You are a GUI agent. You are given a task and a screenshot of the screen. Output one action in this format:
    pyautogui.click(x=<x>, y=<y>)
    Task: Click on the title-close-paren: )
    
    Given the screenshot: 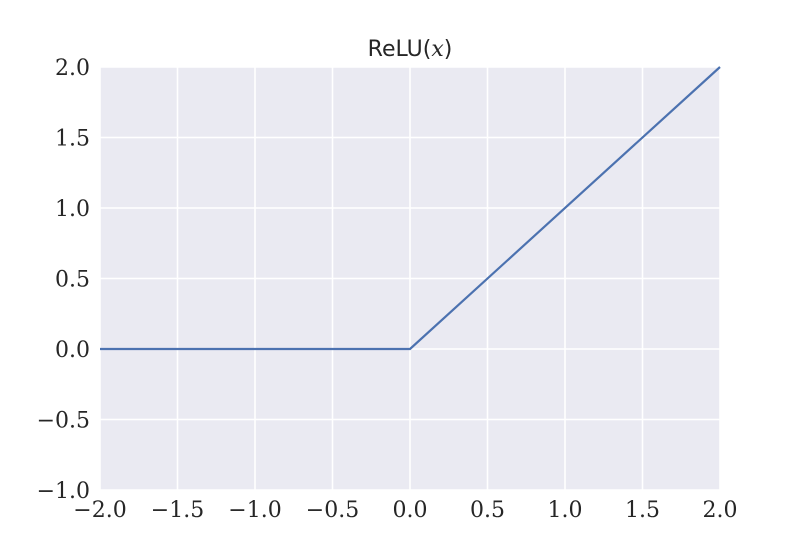 What is the action you would take?
    pyautogui.click(x=448, y=49)
    